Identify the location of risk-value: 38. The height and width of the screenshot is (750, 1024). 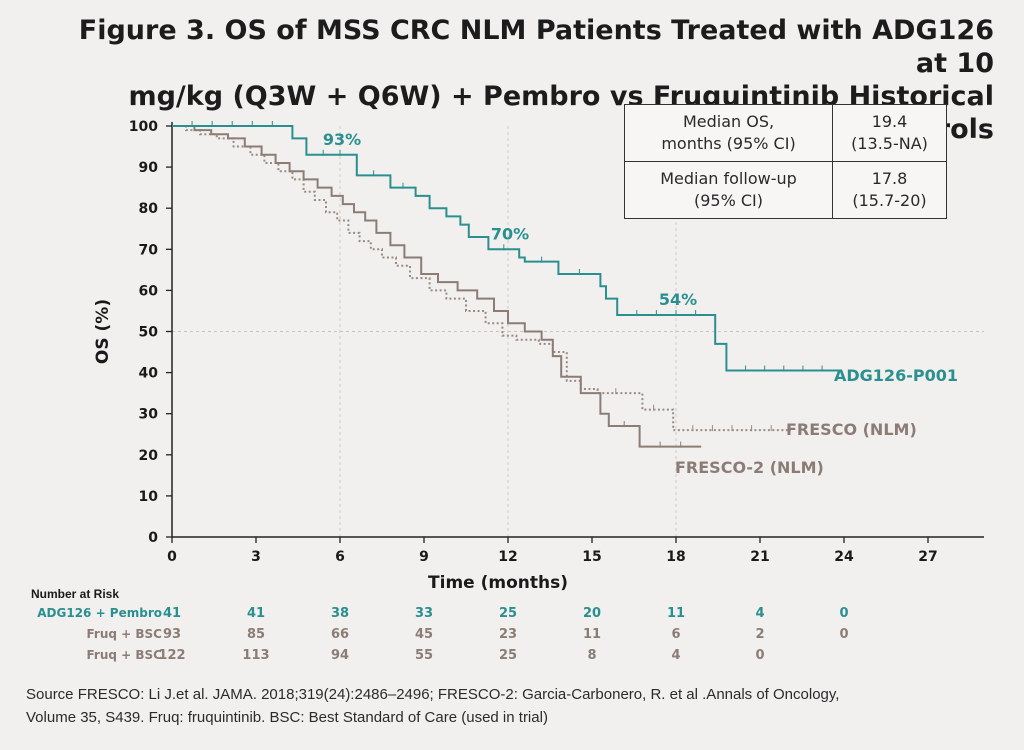
(340, 613).